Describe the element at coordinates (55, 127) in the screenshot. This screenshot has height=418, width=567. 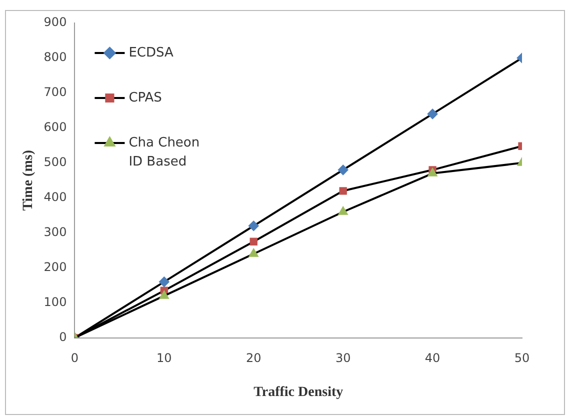
I see `y-tick-label: 600` at that location.